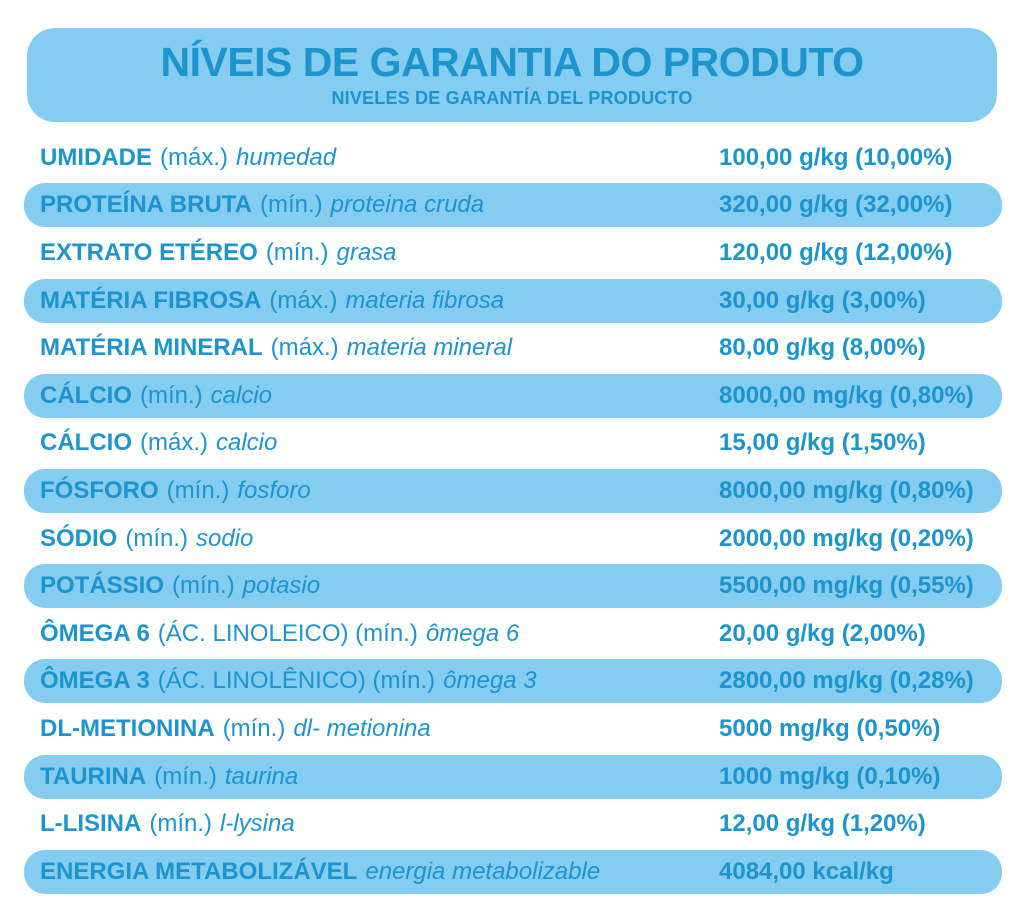 The image size is (1024, 918). I want to click on nutrient-name: FÓSFORO, so click(99, 490).